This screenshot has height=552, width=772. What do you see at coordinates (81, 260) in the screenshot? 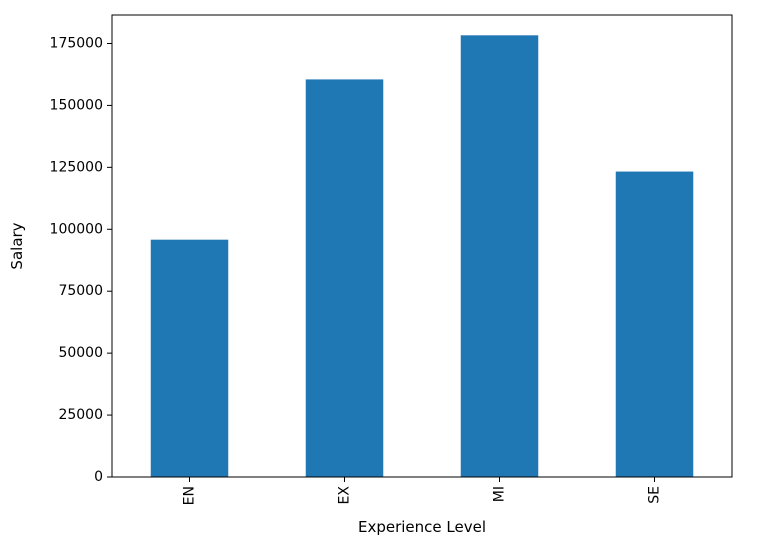
I see `y-axis: 0 25000 50000 75000 100000 125000 150000 175000` at bounding box center [81, 260].